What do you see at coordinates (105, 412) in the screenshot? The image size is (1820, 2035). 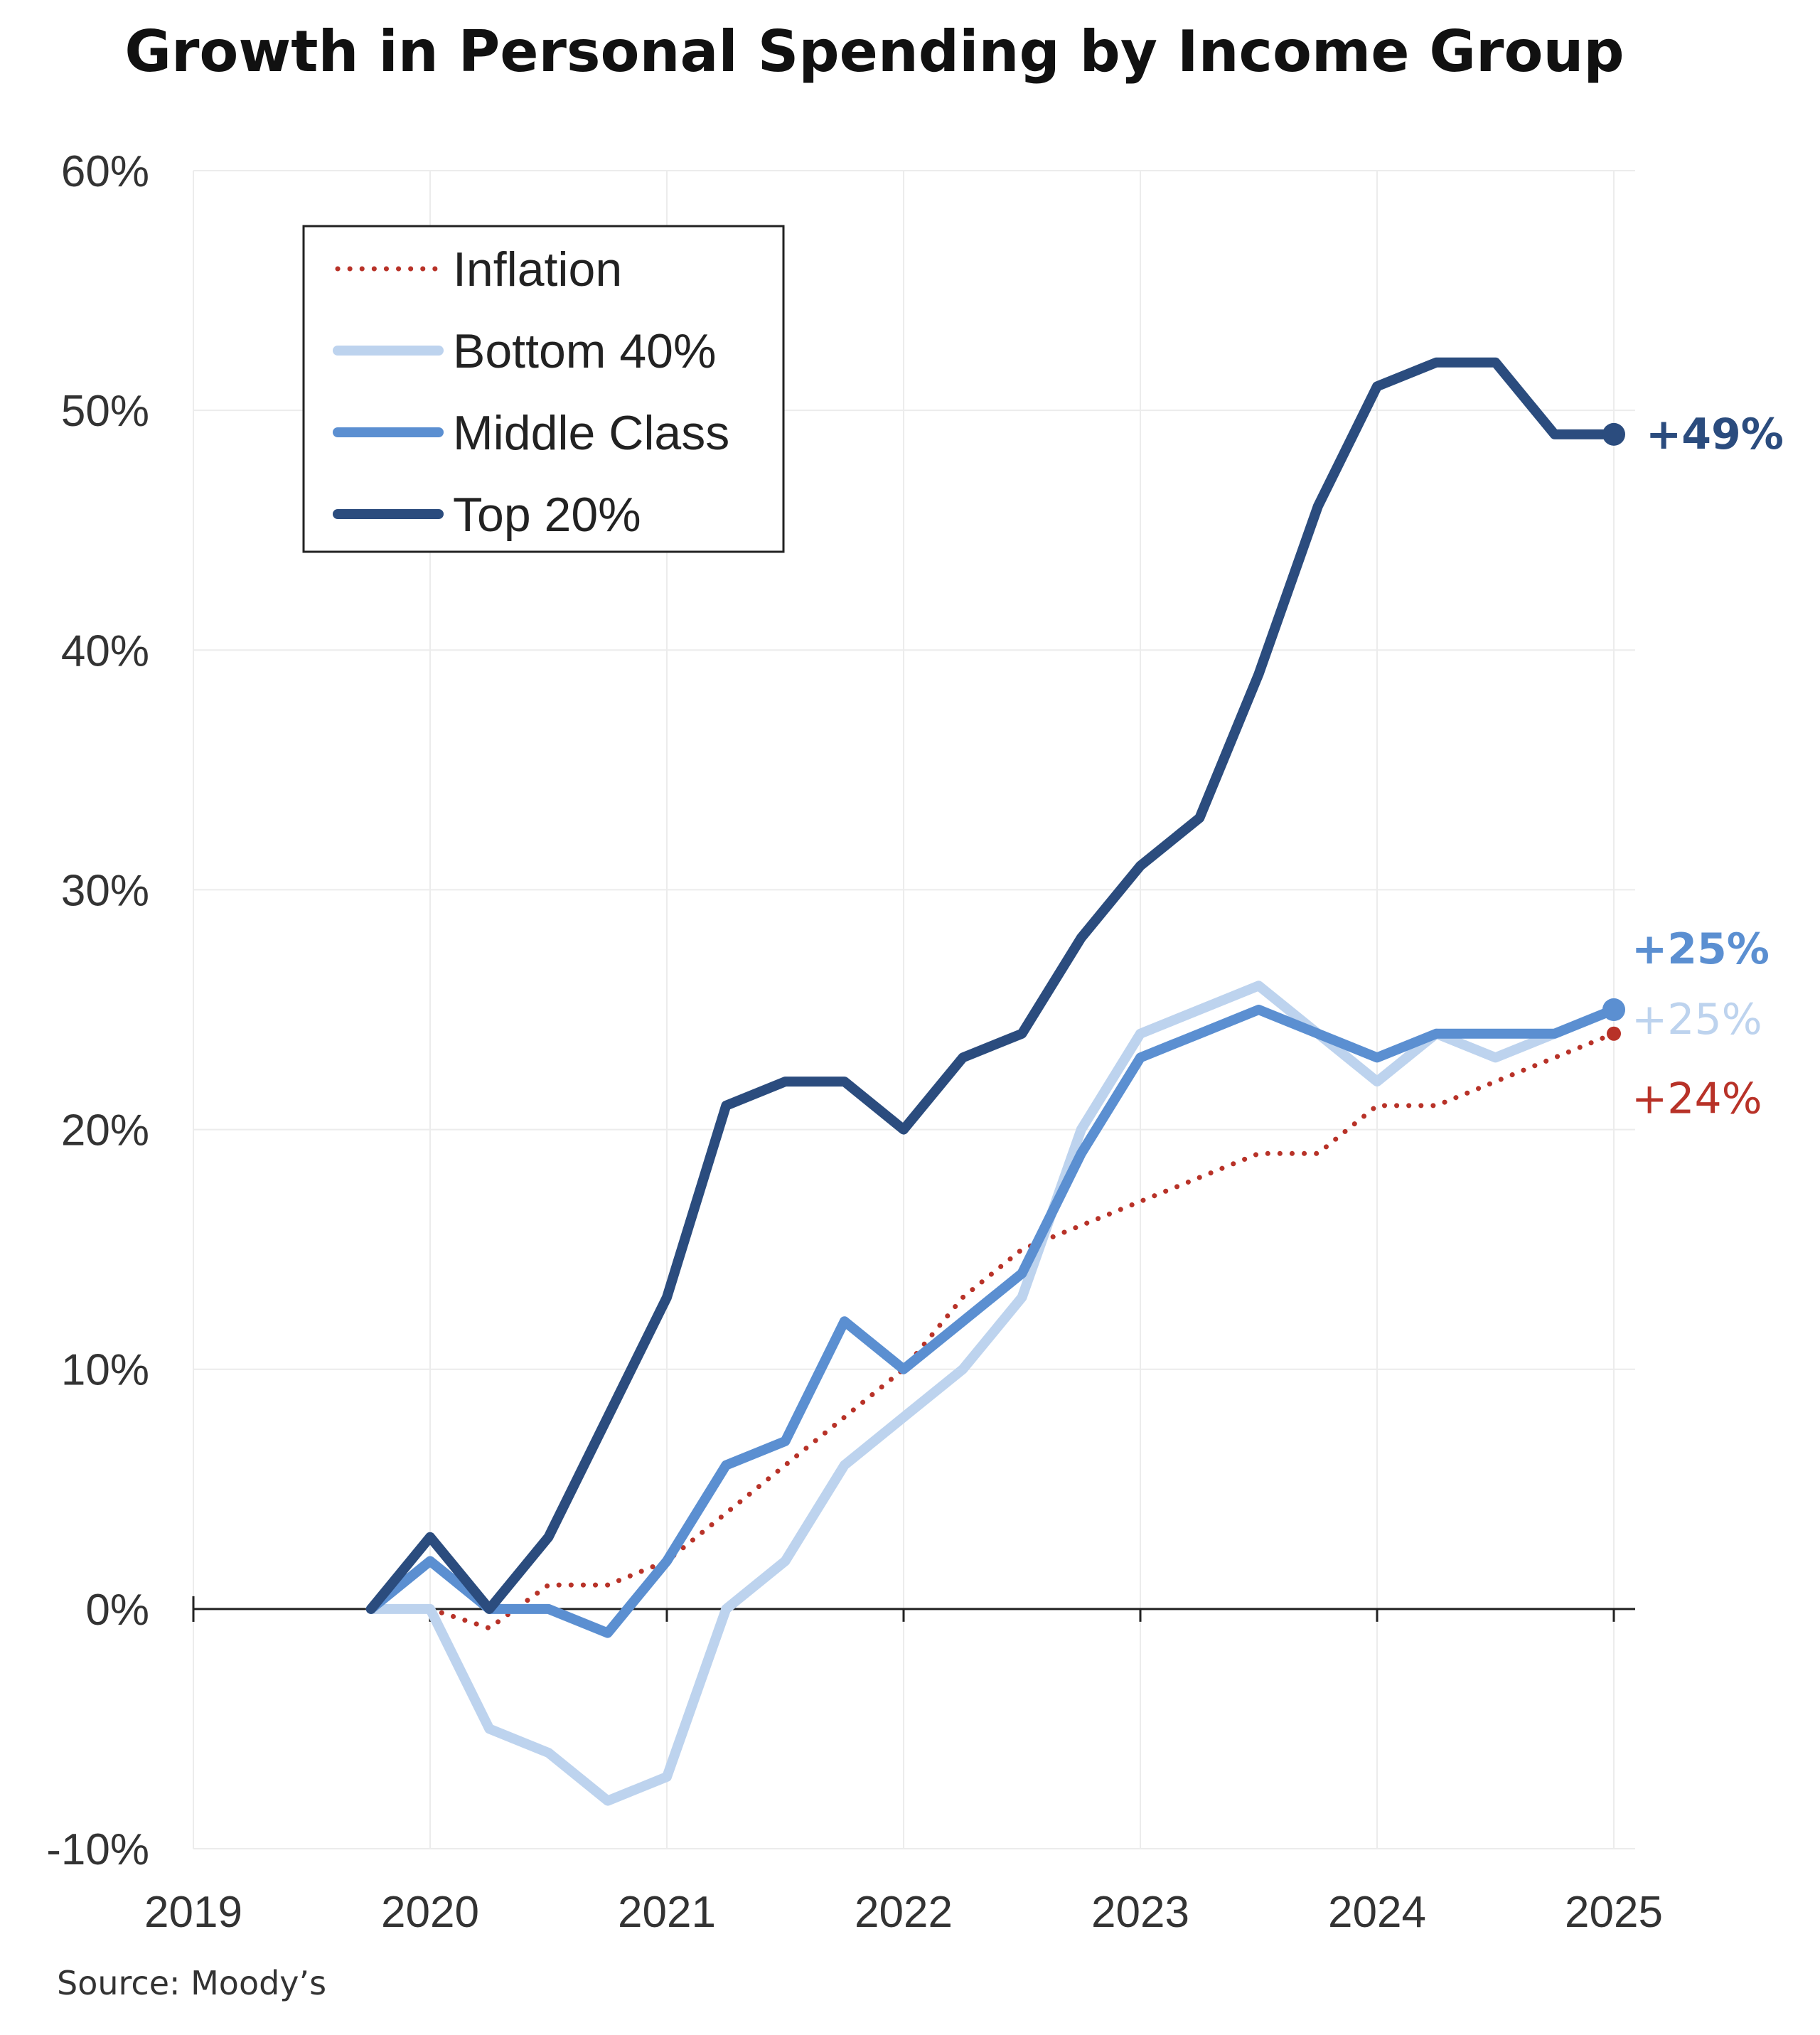 I see `y-tick-label: 50%` at bounding box center [105, 412].